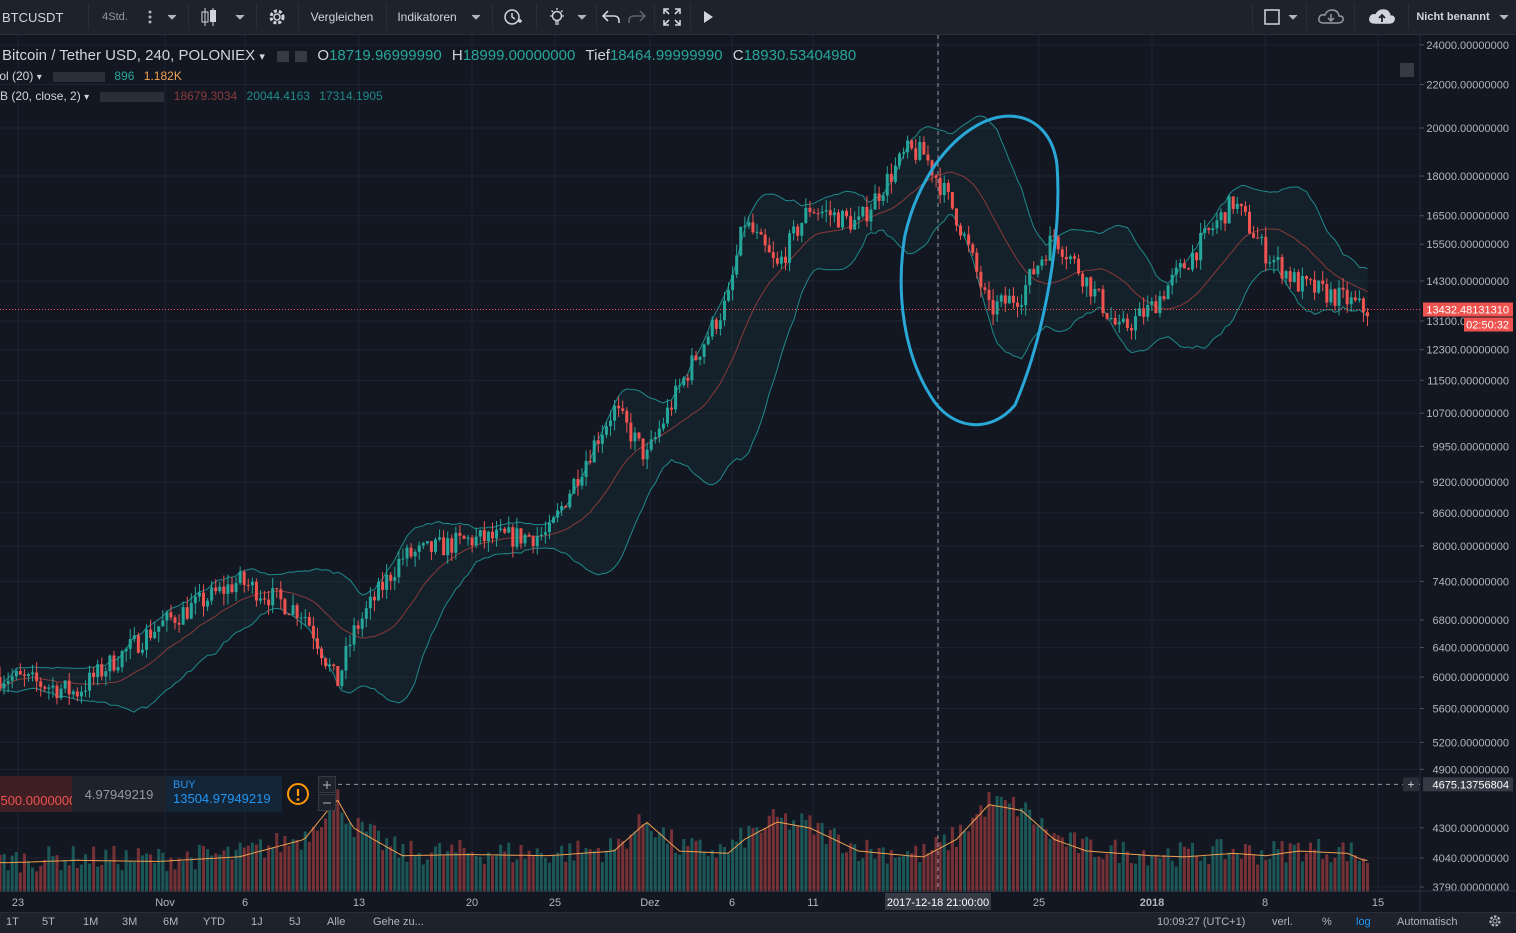 This screenshot has width=1516, height=933. I want to click on layout-name: Nicht benannt, so click(1453, 17).